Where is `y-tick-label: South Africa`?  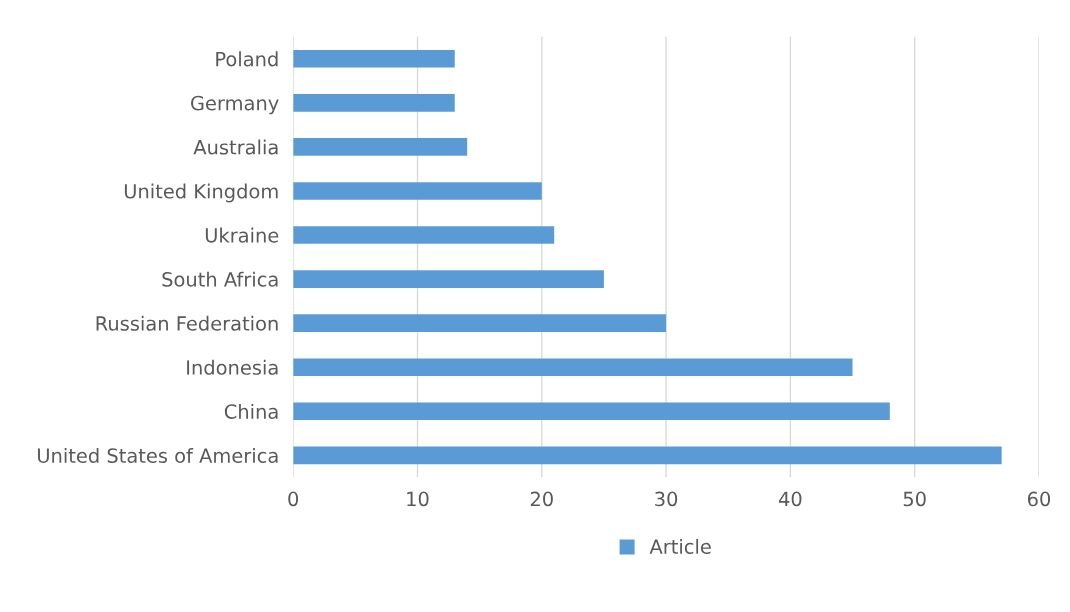 y-tick-label: South Africa is located at coordinates (220, 279).